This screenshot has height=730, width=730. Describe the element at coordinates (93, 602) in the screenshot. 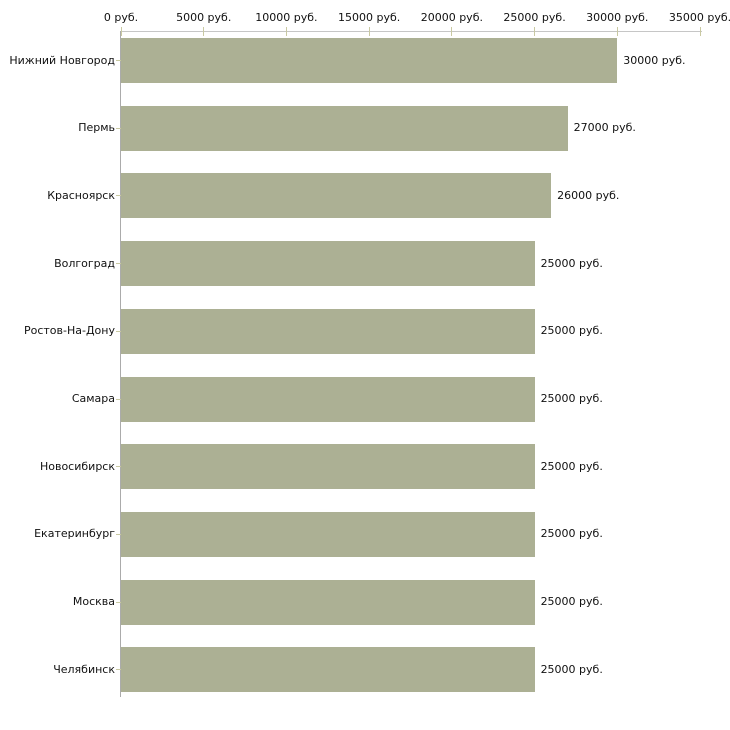

I see `category-label: Москва` at that location.